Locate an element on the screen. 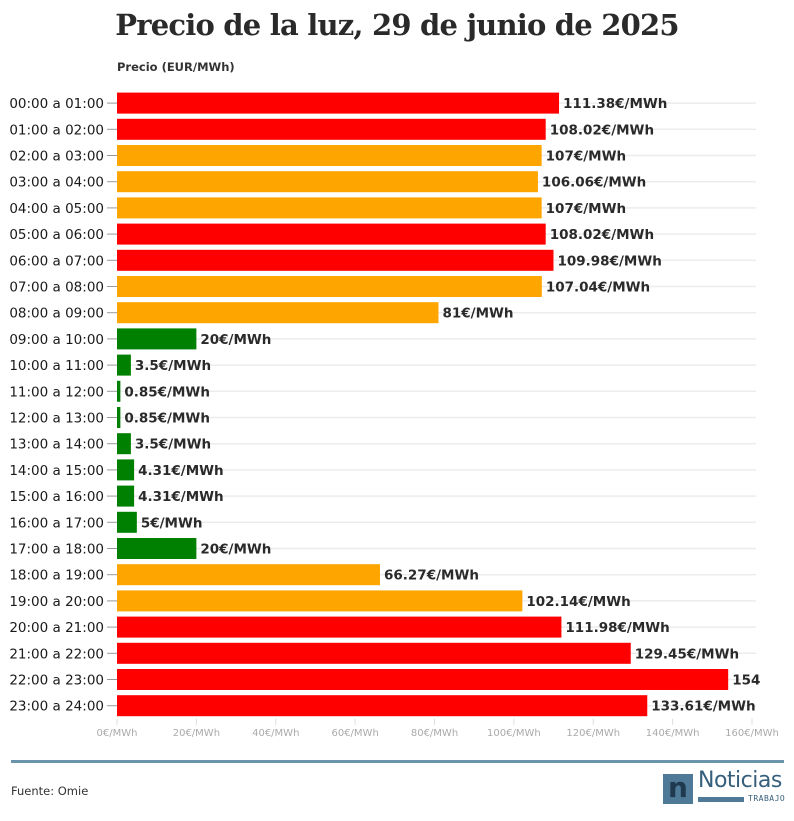 This screenshot has height=821, width=794. category-label: 14:00 a 15:00 is located at coordinates (56, 471).